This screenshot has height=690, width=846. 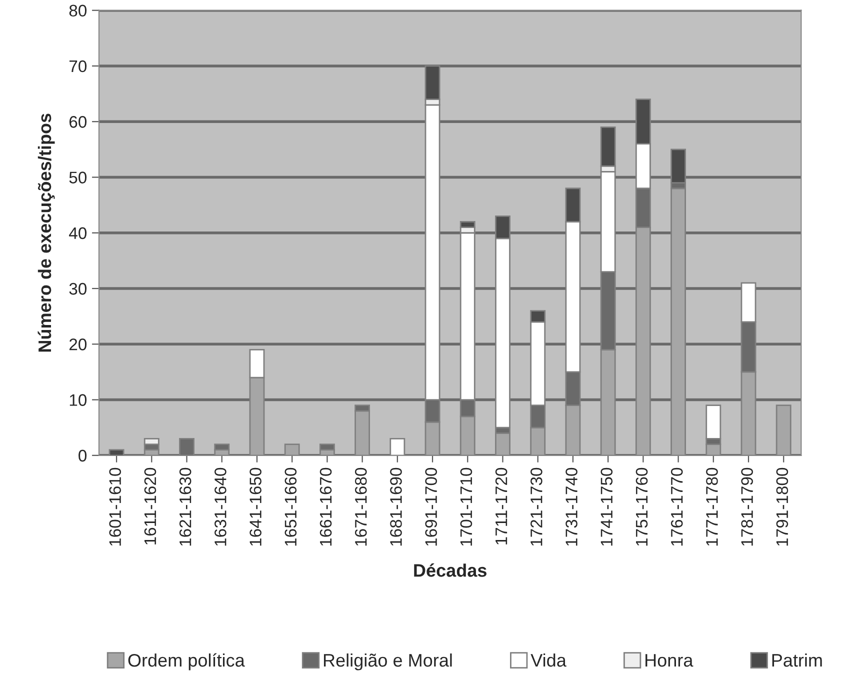 I want to click on y-axis-title: Número de execuções/tipos, so click(x=46, y=233).